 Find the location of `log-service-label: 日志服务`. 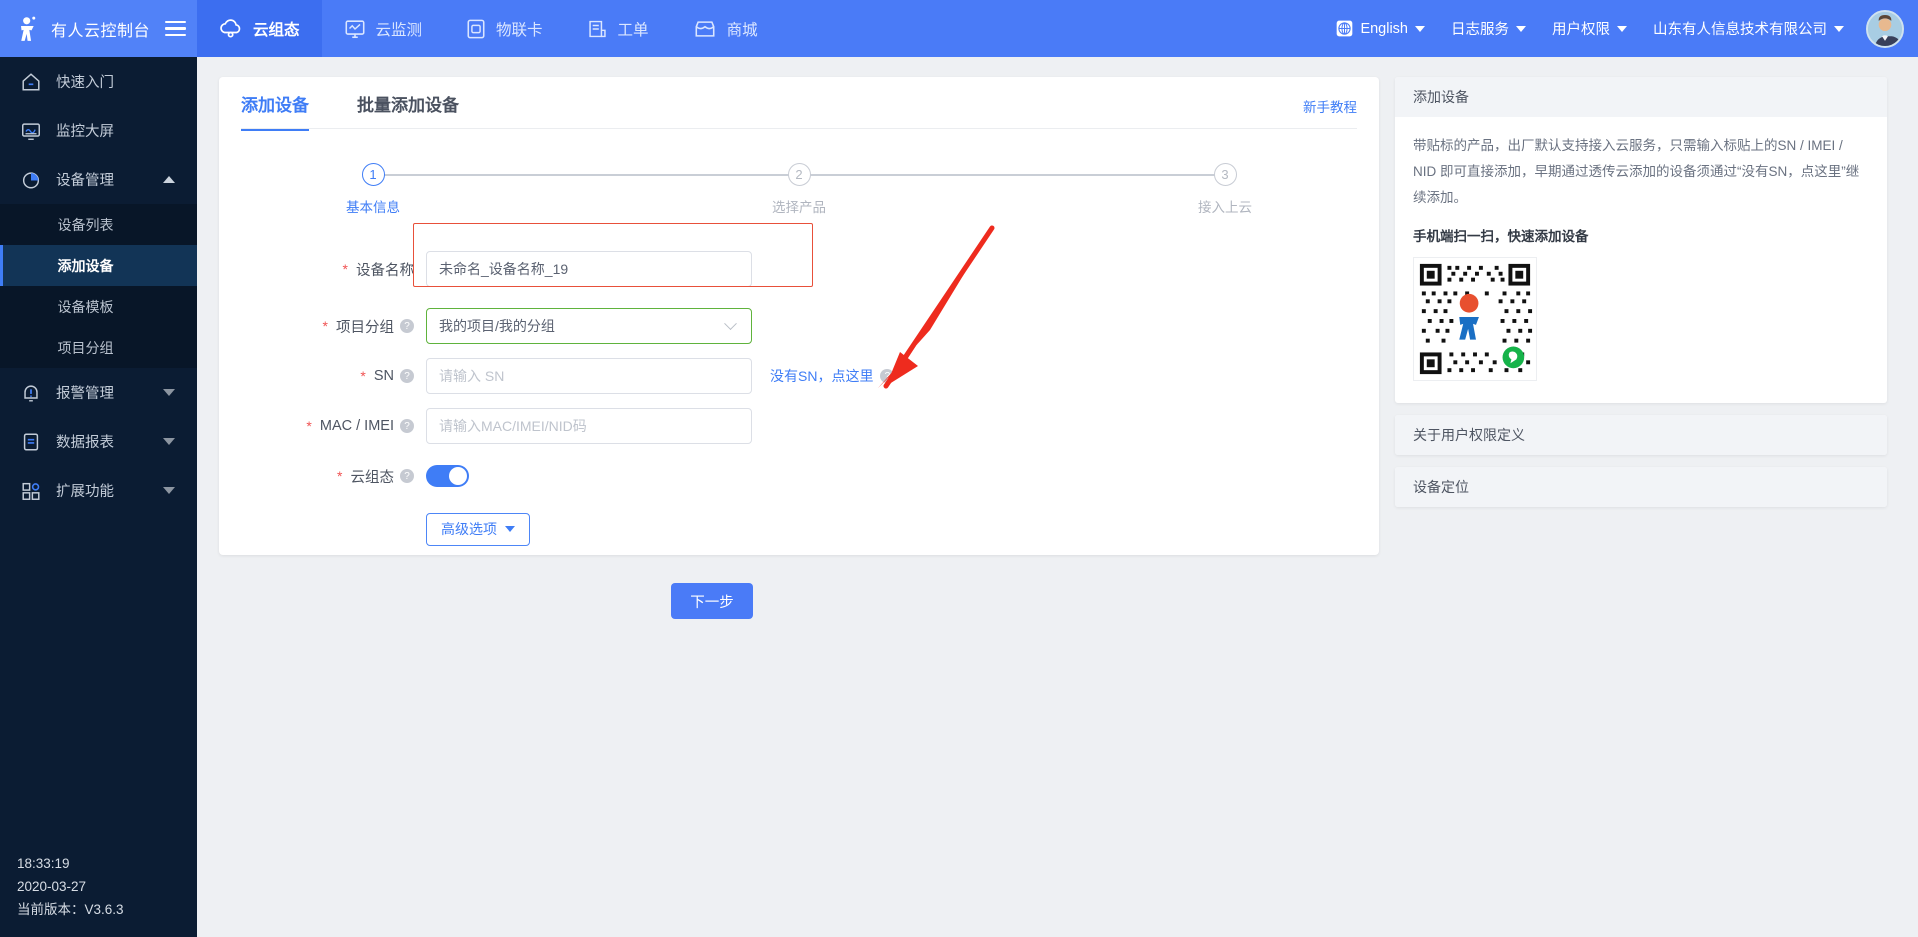

log-service-label: 日志服务 is located at coordinates (1480, 30).